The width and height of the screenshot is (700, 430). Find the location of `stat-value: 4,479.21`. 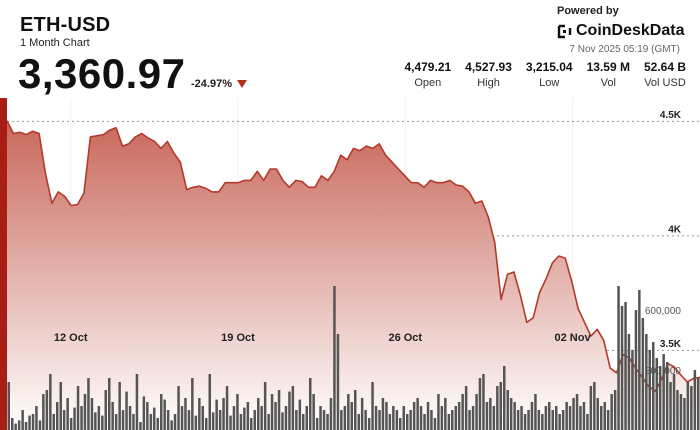

stat-value: 4,479.21 is located at coordinates (428, 67).